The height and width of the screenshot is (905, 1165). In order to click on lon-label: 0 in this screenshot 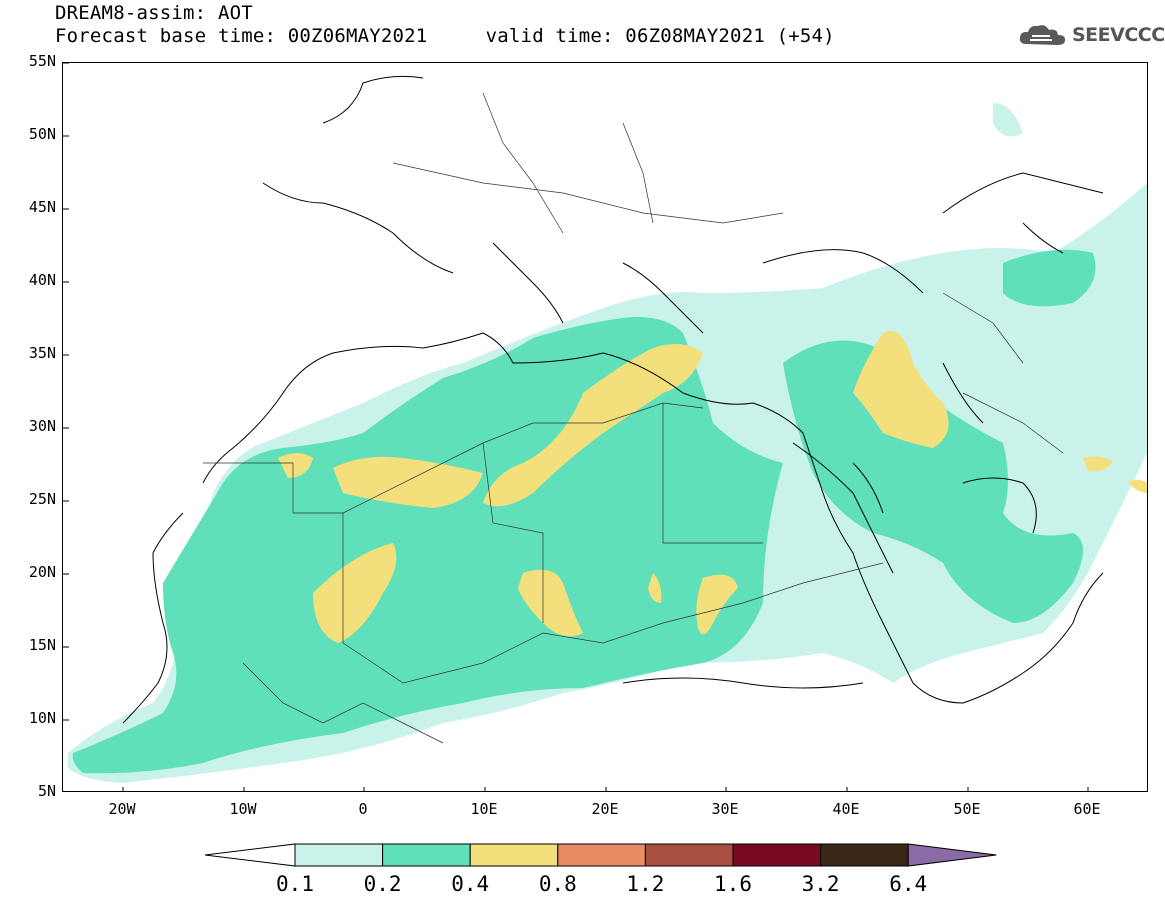, I will do `click(363, 809)`.